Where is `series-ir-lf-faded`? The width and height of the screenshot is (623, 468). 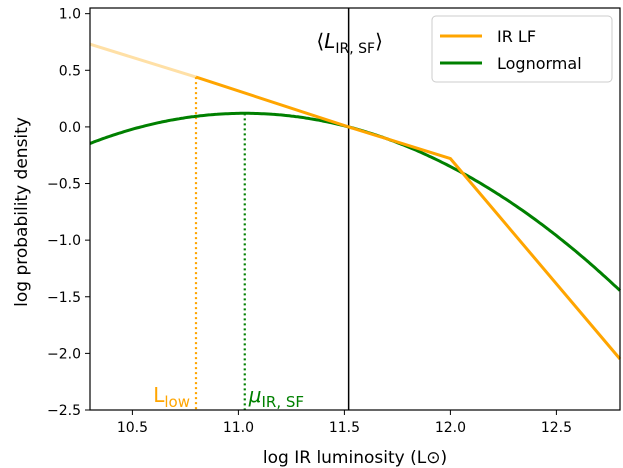
series-ir-lf-faded is located at coordinates (143, 60).